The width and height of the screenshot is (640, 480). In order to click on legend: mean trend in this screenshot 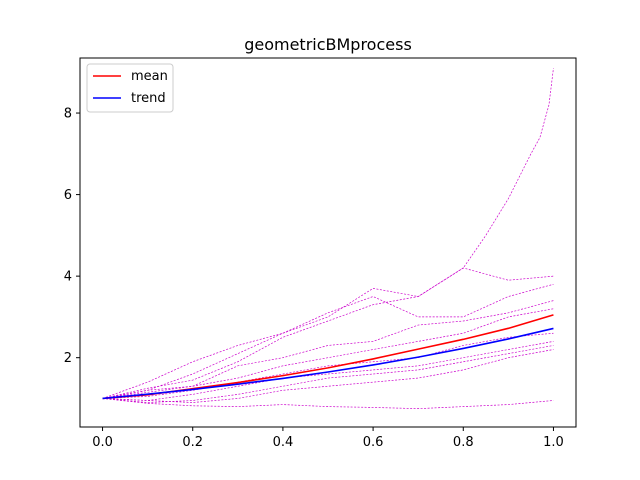, I will do `click(130, 88)`.